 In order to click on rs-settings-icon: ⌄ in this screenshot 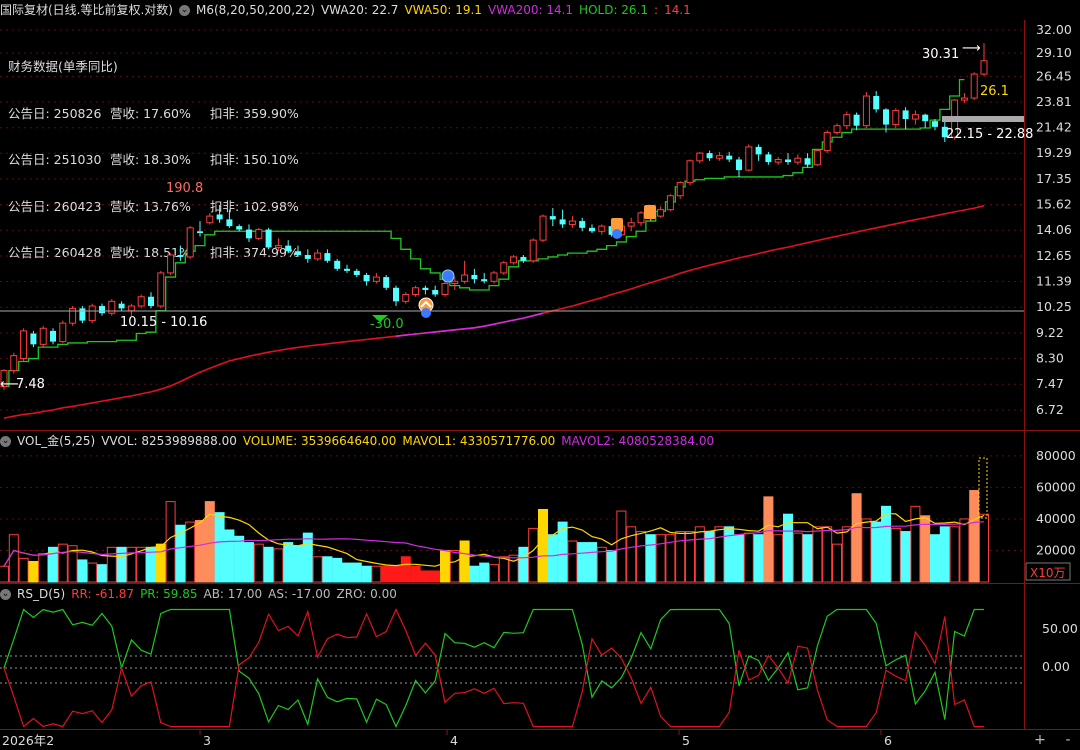, I will do `click(5, 594)`.